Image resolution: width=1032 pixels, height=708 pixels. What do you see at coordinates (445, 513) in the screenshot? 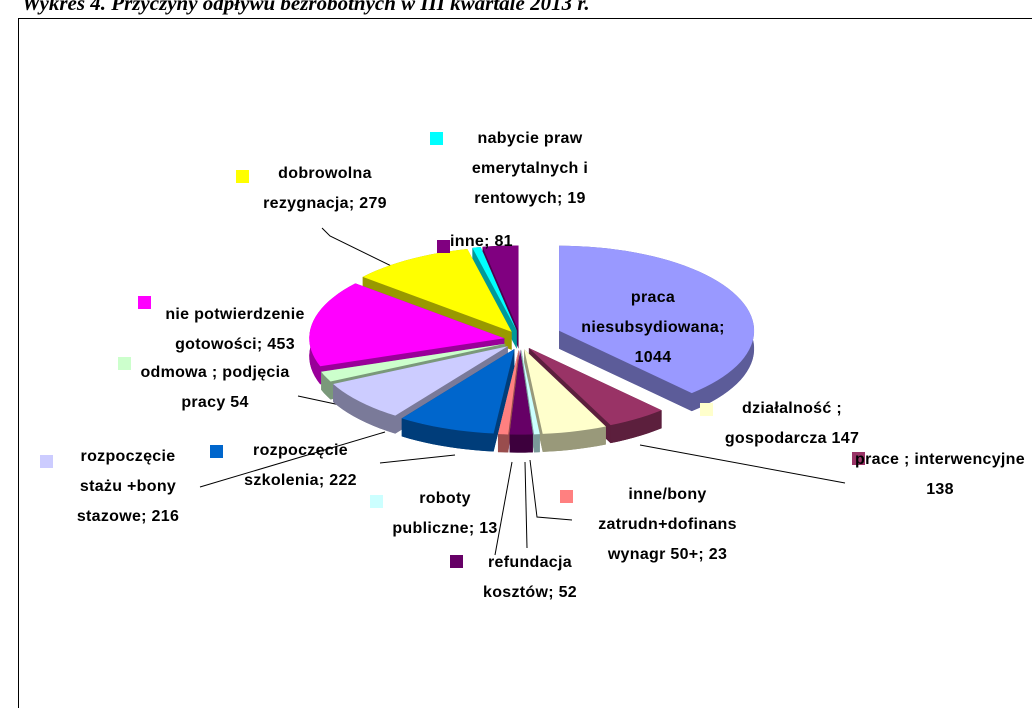
I see `data-label: roboty publiczne; 13` at bounding box center [445, 513].